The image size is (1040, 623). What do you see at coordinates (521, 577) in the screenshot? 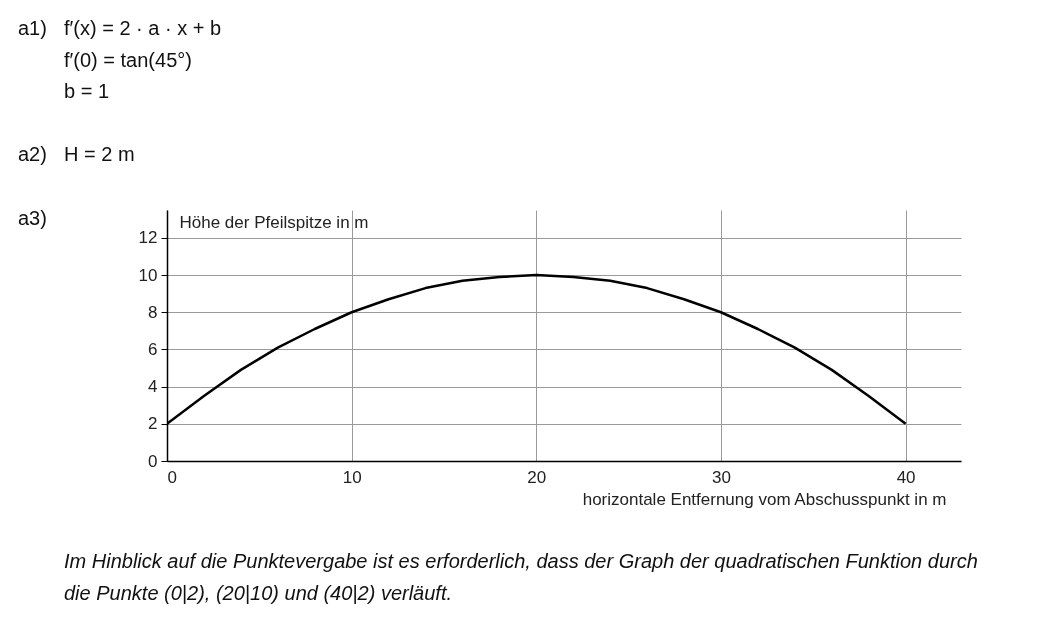
I see `text: Im Hinblick auf die Punktevergabe ist es erforderlich, dass der Graph der quadratischen Funktion durch die Punkte (0|2), (20|10) und (40|2) verläuft.` at bounding box center [521, 577].